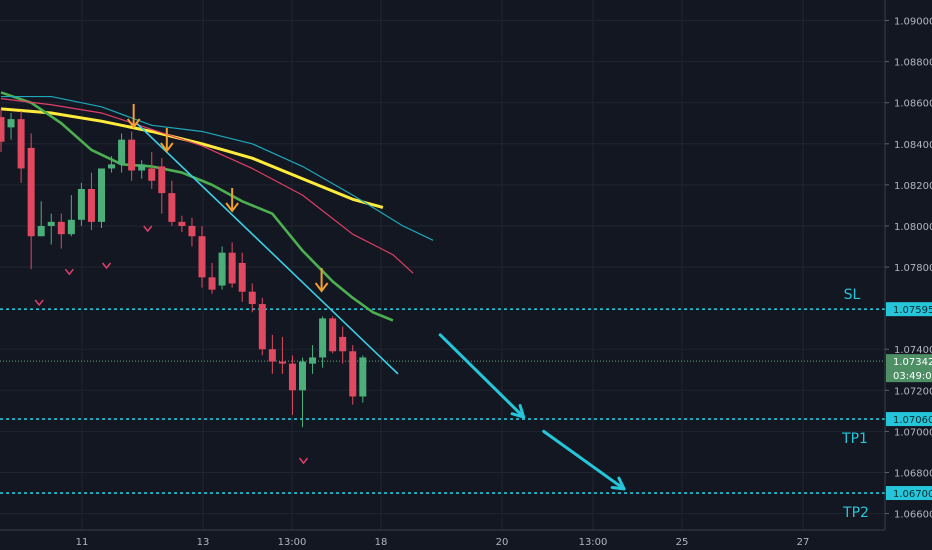 This screenshot has width=932, height=550. I want to click on level-price-label: 1.06700, so click(912, 494).